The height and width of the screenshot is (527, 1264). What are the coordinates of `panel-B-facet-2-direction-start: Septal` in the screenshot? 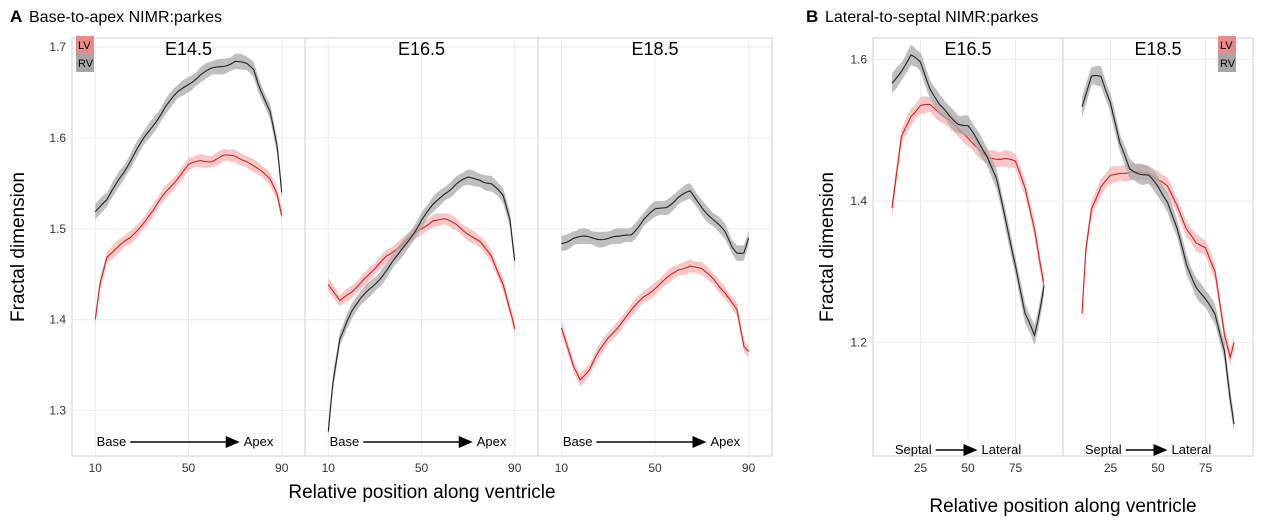 It's located at (1103, 449).